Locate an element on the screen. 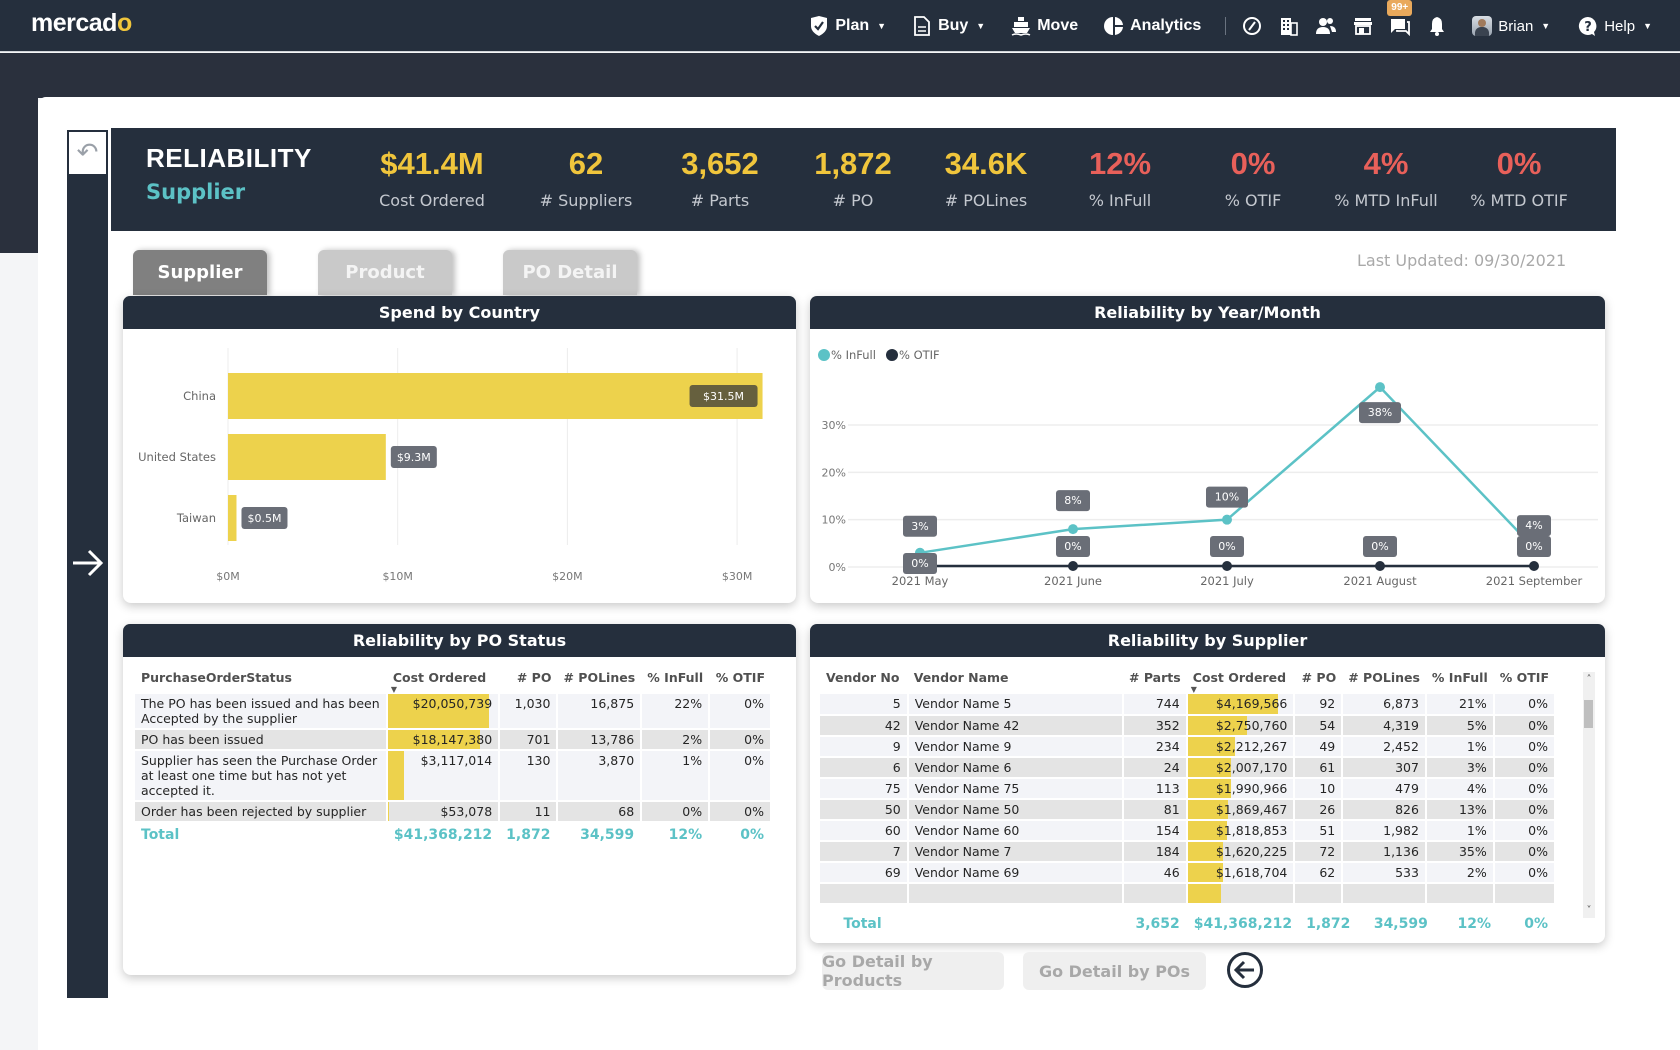 This screenshot has height=1050, width=1680. table-row: 7 Vendor Name 7 184 $1,620,225 72 1,136 35% 0% is located at coordinates (1188, 852).